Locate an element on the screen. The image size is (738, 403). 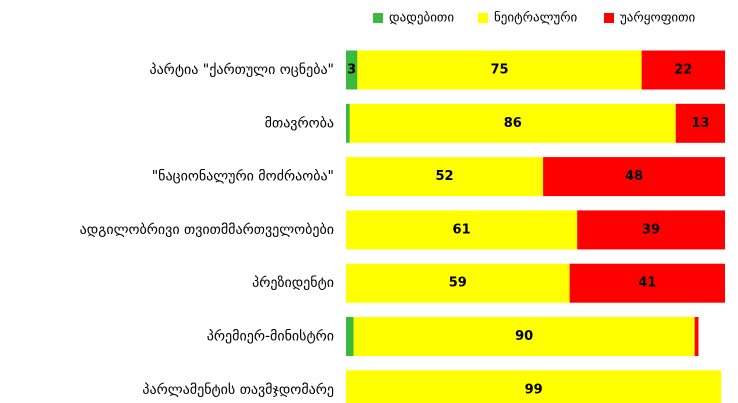
legend-label: ნეიტრალური is located at coordinates (536, 18).